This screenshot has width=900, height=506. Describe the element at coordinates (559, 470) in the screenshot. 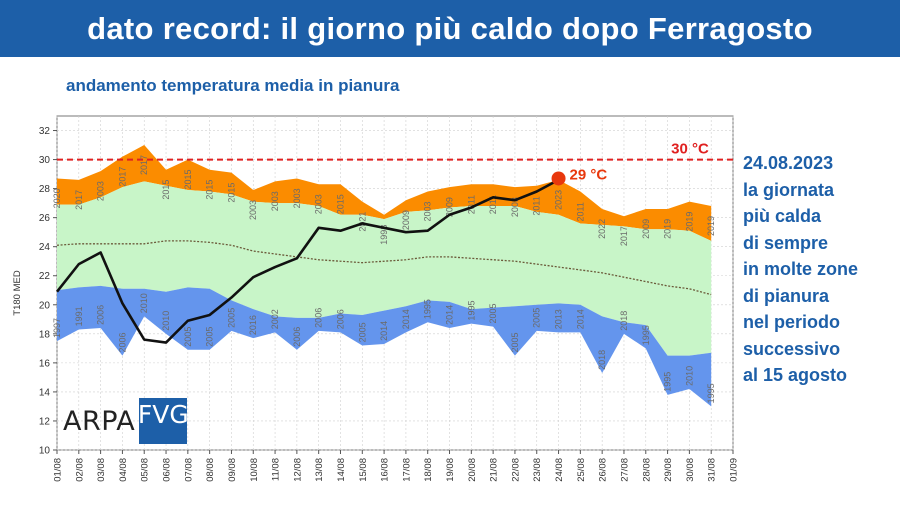

I see `x-tick-label: 24/08` at that location.